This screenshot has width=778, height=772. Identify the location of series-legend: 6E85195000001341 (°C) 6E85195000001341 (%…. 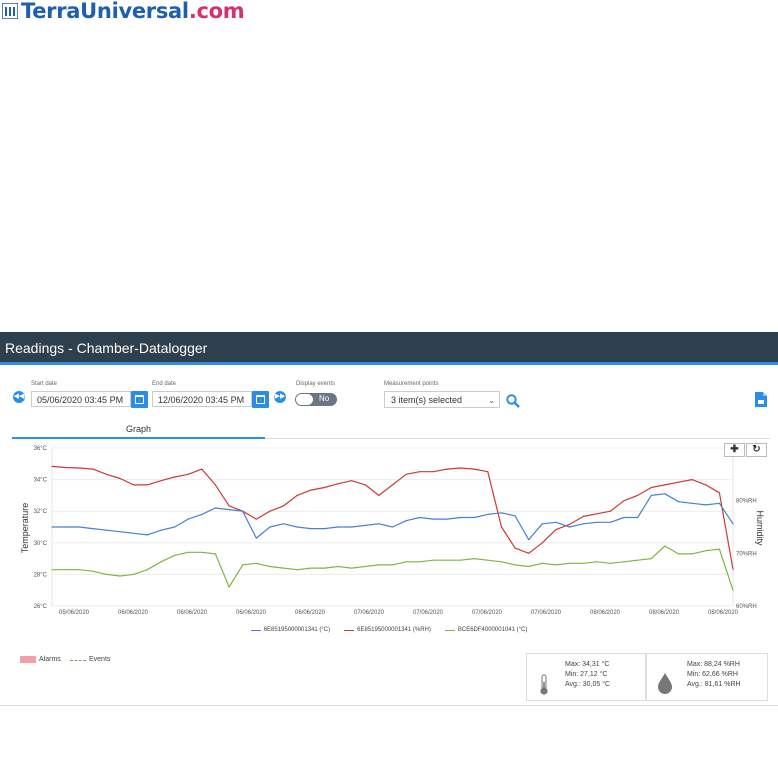
(389, 630).